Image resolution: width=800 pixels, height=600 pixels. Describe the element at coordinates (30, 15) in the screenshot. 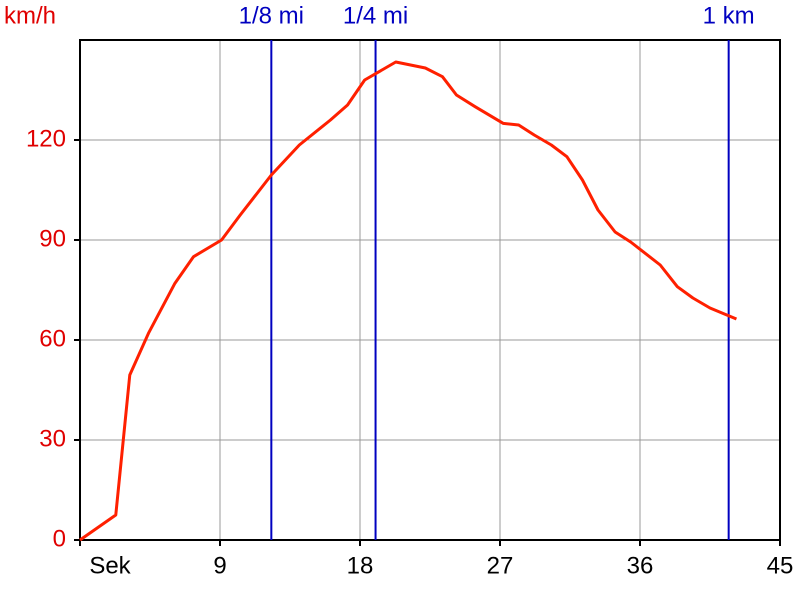

I see `y-axis-label: km/h` at that location.